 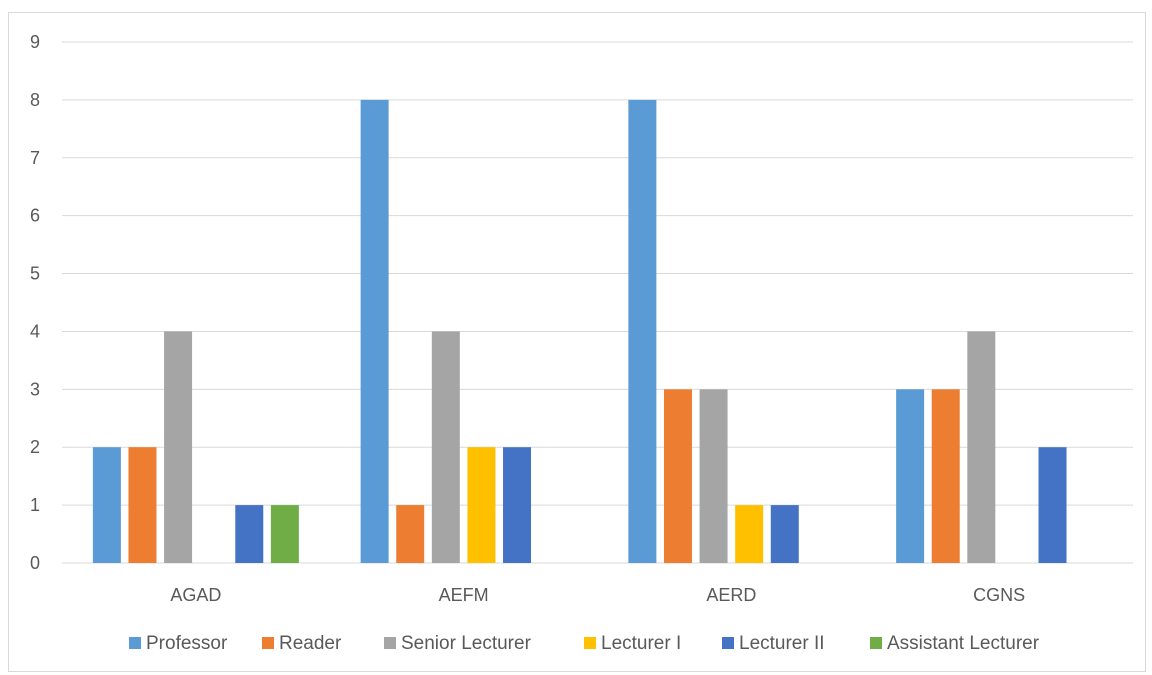 What do you see at coordinates (641, 643) in the screenshot?
I see `legend-label: Lecturer I` at bounding box center [641, 643].